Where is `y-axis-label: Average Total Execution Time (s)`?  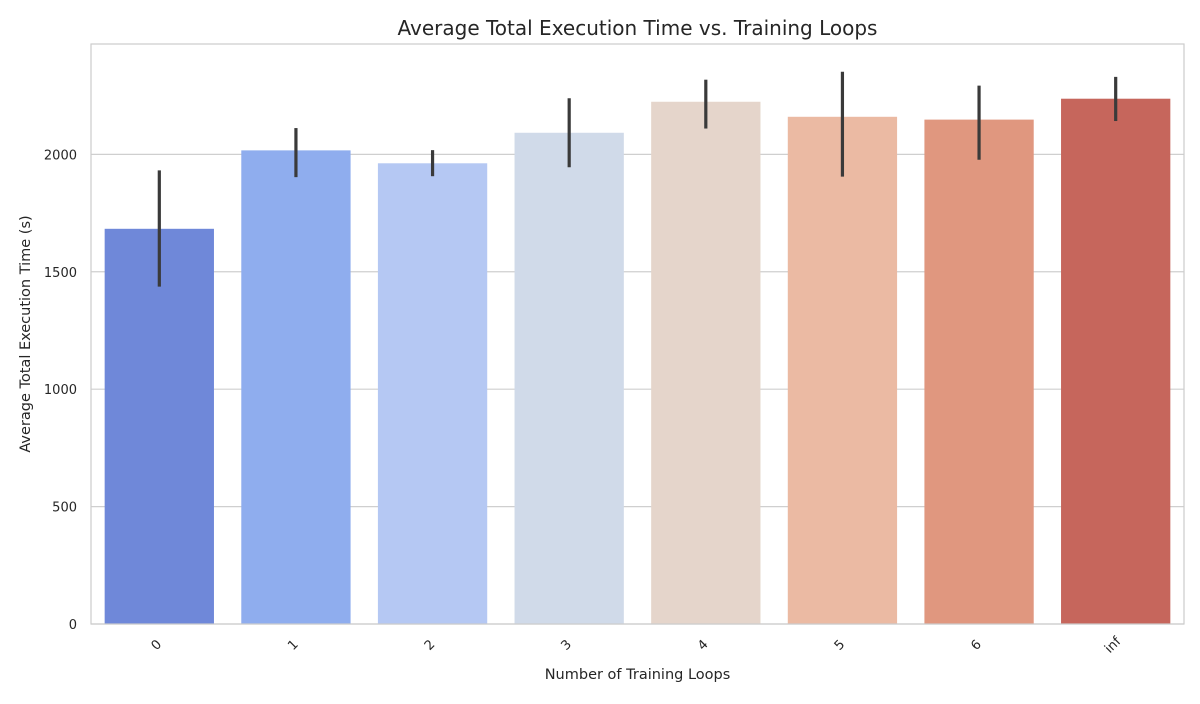
y-axis-label: Average Total Execution Time (s) is located at coordinates (26, 333).